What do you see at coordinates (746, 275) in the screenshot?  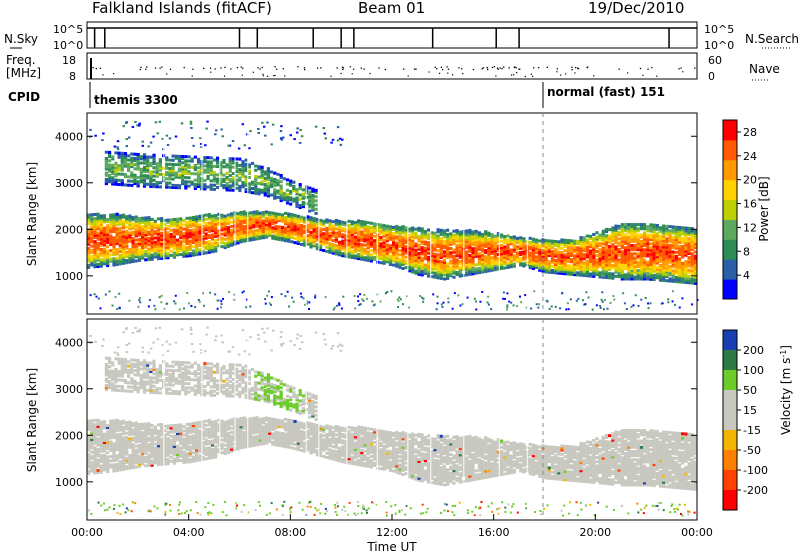 I see `power-colorbar-tick-label: 4` at bounding box center [746, 275].